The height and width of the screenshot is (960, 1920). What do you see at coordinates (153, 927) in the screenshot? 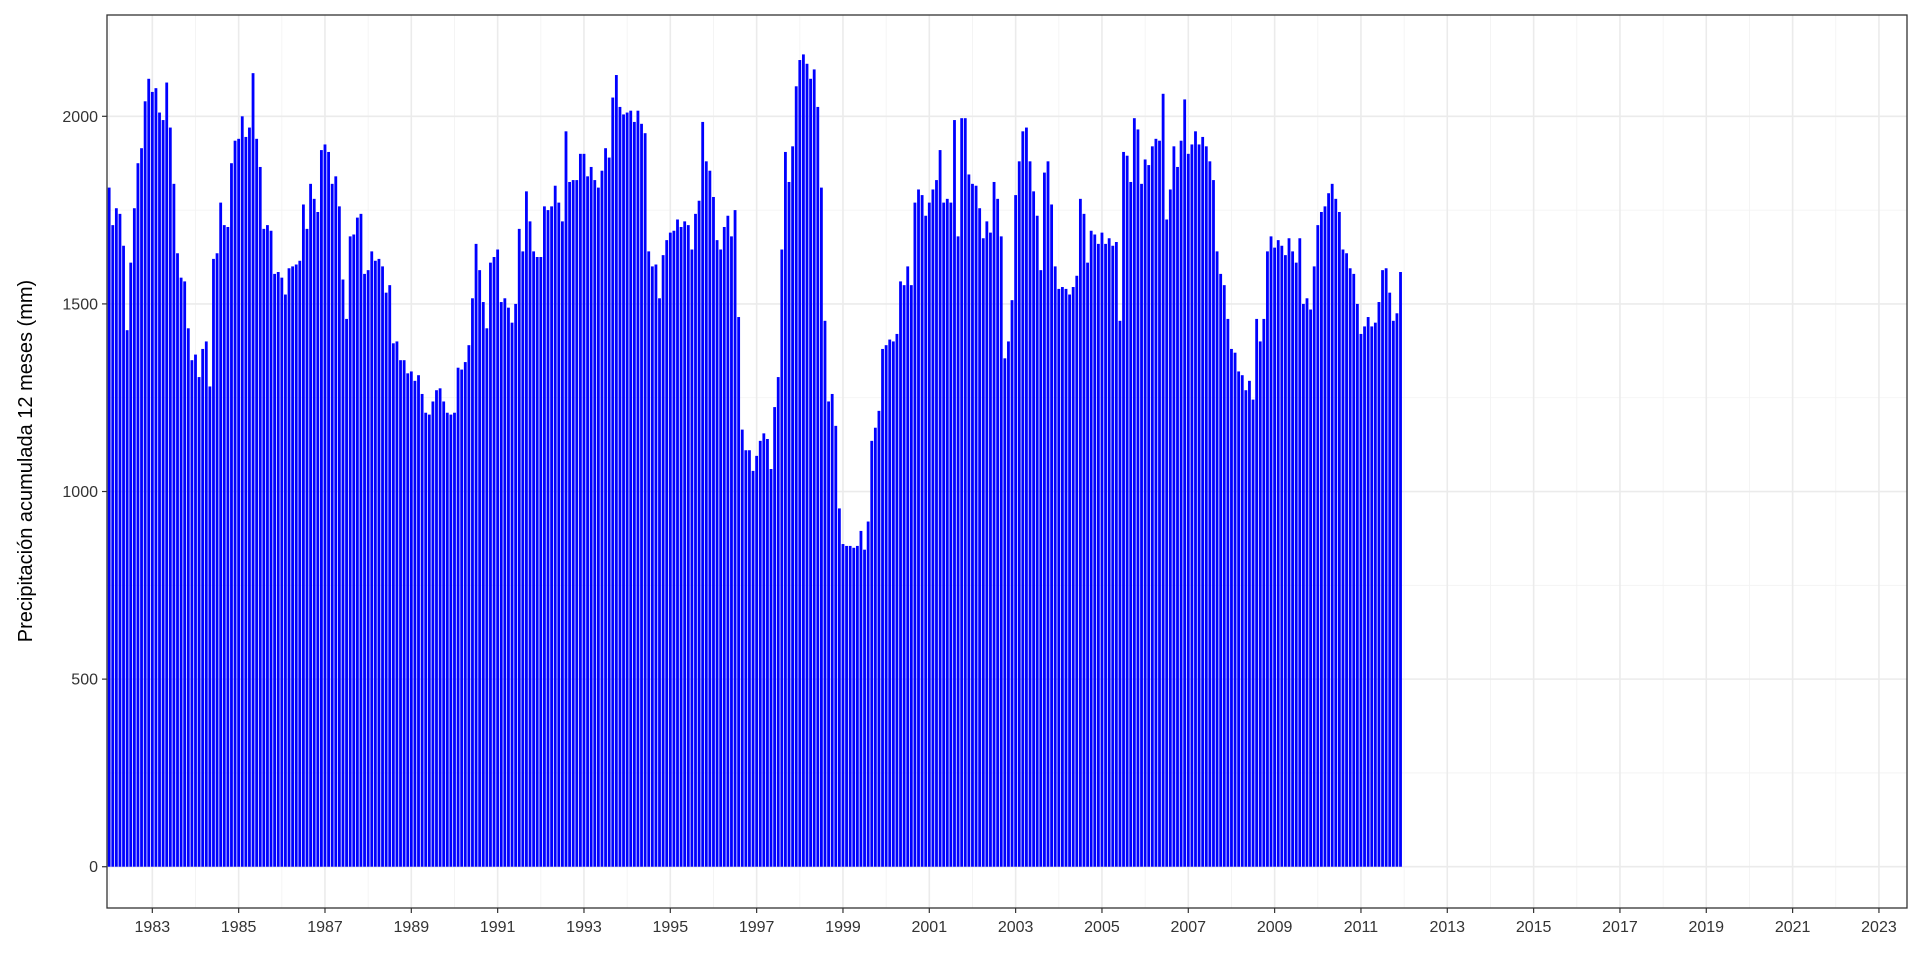
I see `x-tick-label: 1983` at bounding box center [153, 927].